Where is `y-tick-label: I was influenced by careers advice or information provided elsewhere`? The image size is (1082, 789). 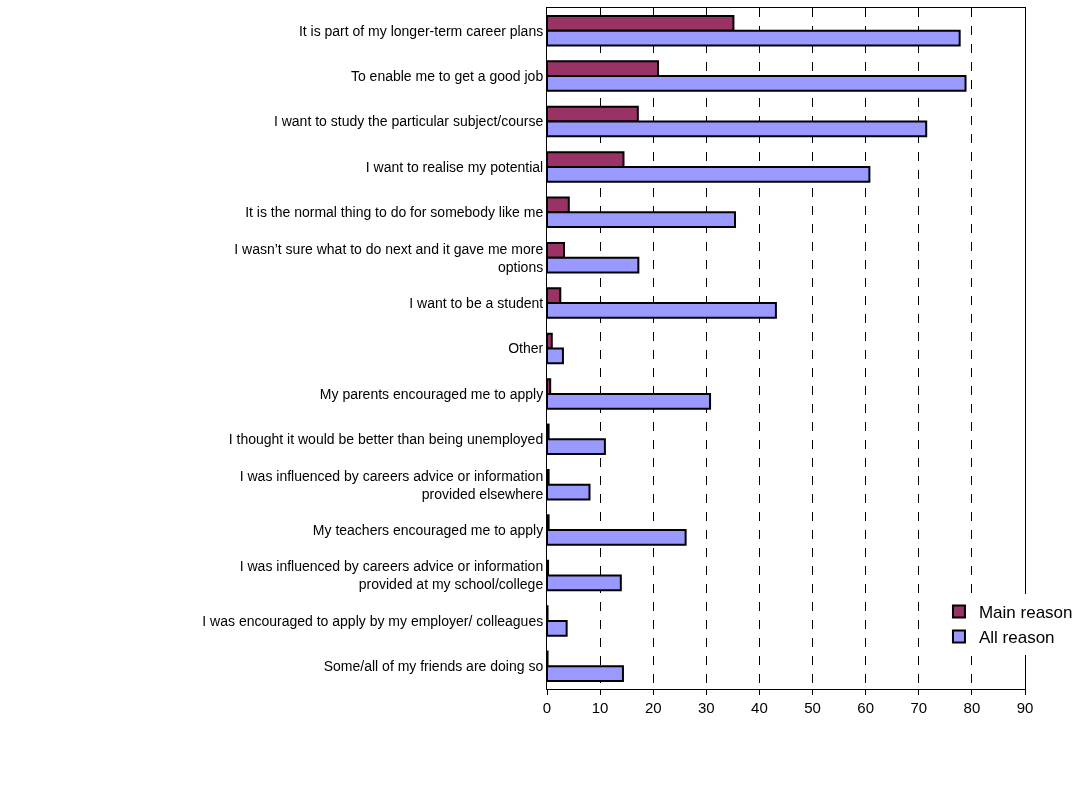
y-tick-label: I was influenced by careers advice or information provided elsewhere is located at coordinates (391, 484).